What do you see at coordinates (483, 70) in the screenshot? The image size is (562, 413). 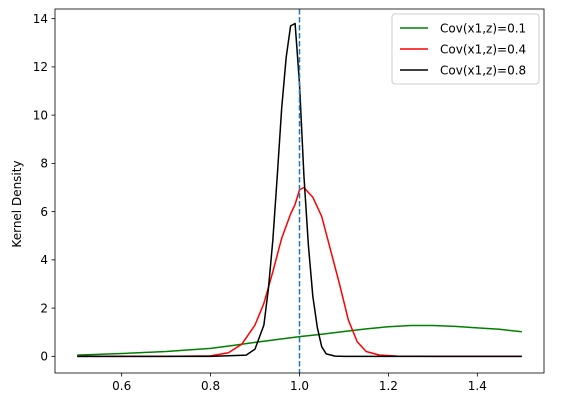 I see `legend-label-3: Cov(x1,z)=0.8` at bounding box center [483, 70].